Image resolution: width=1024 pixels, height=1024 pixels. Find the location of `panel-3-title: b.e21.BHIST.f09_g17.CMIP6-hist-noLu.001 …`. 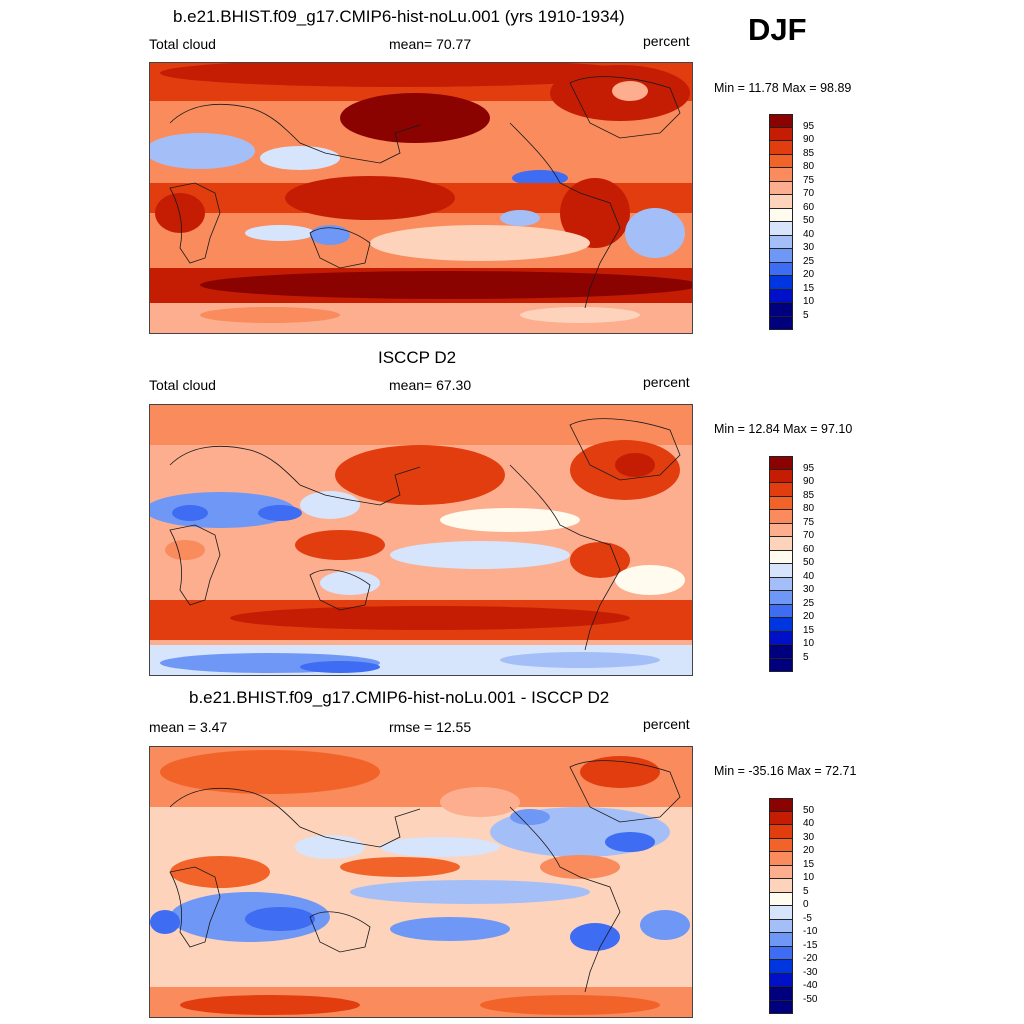

panel-3-title: b.e21.BHIST.f09_g17.CMIP6-hist-noLu.001 … is located at coordinates (399, 697).